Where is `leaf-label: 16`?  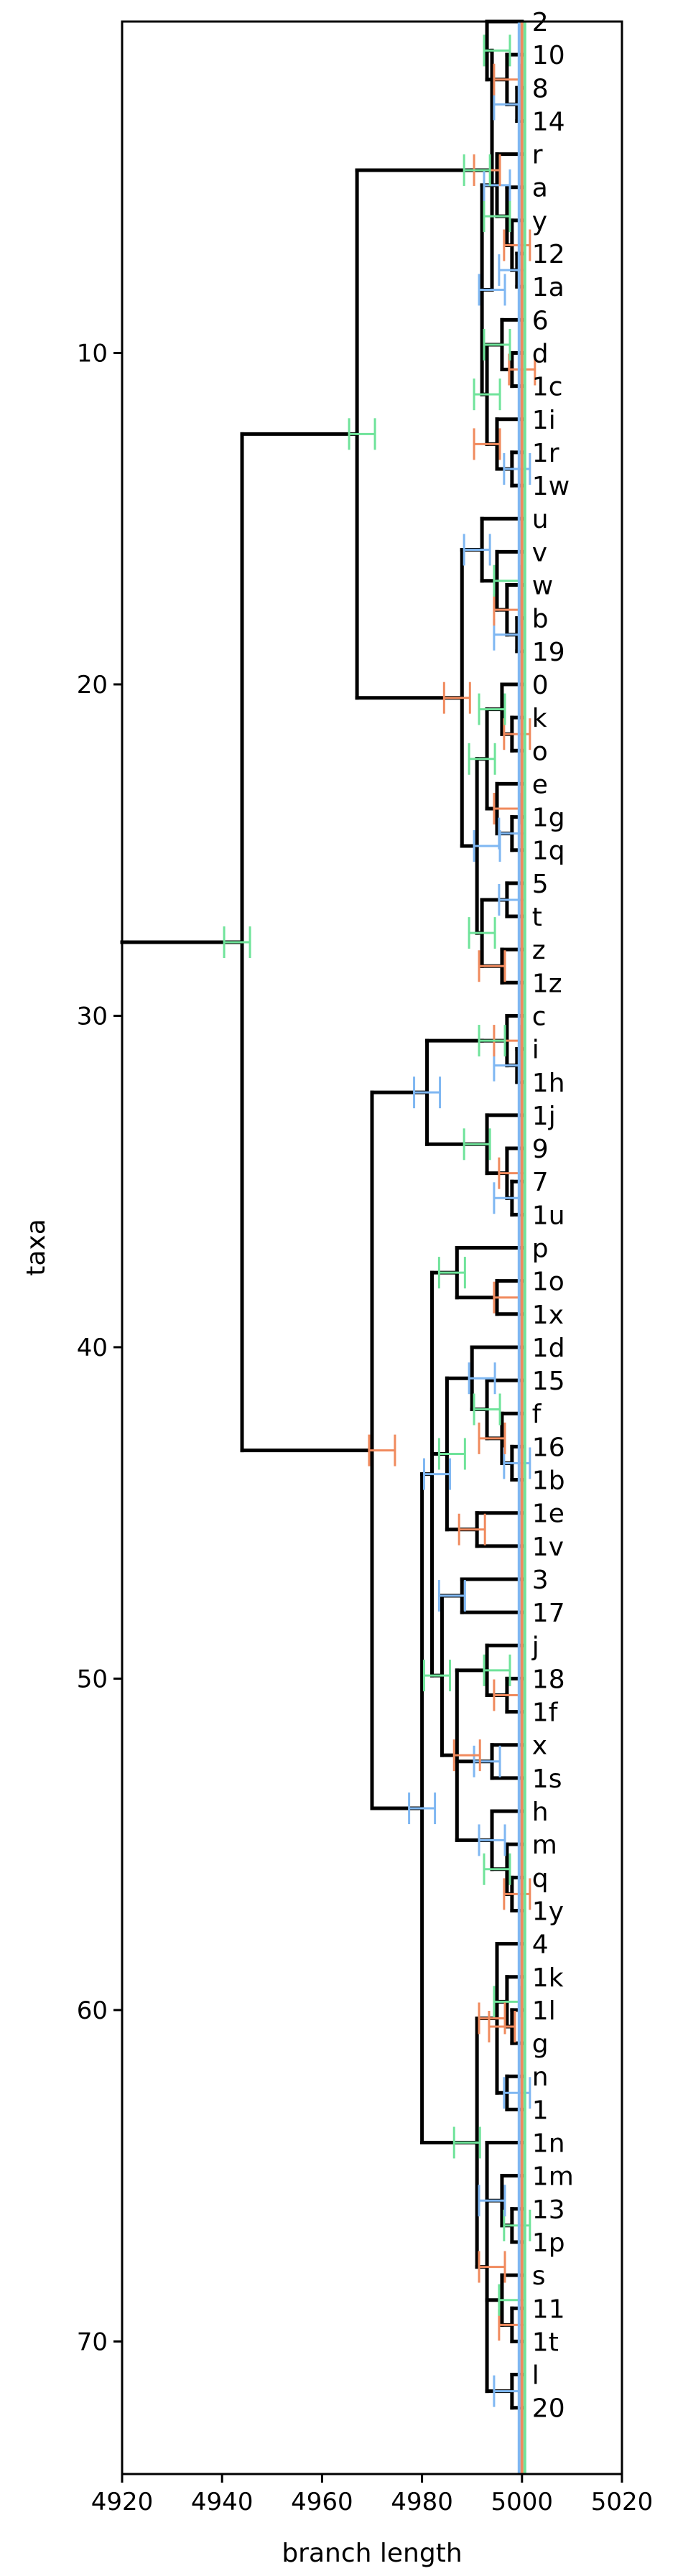
leaf-label: 16 is located at coordinates (548, 1447).